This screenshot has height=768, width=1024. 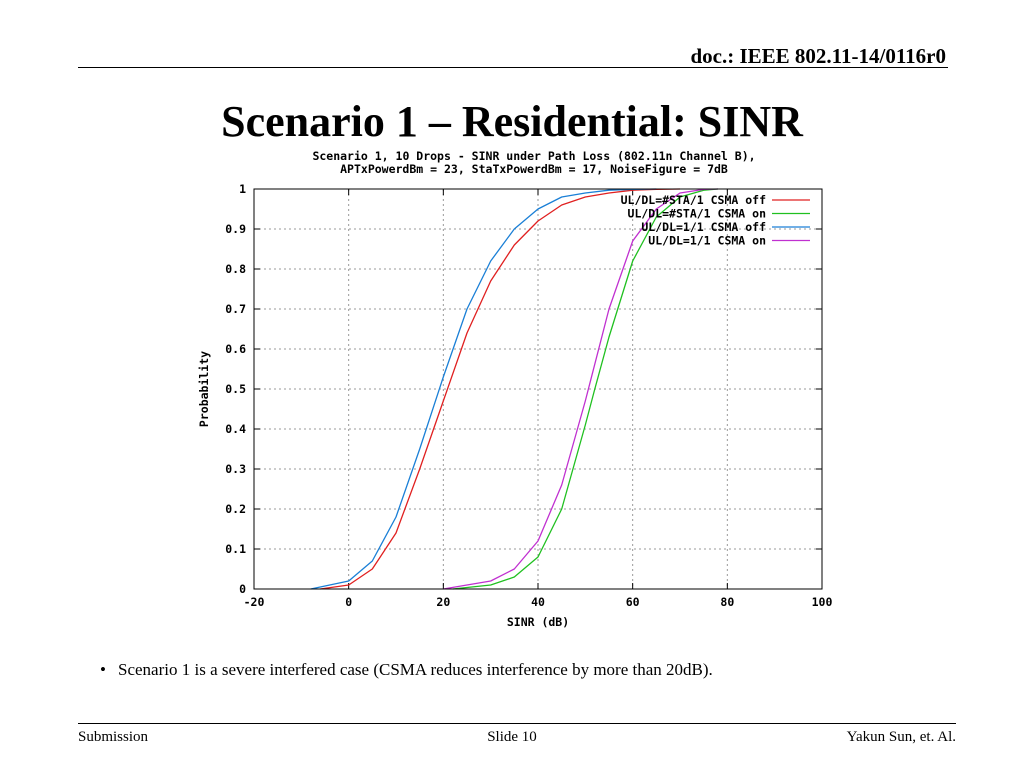 What do you see at coordinates (235, 469) in the screenshot?
I see `y-tick-label: 0.3` at bounding box center [235, 469].